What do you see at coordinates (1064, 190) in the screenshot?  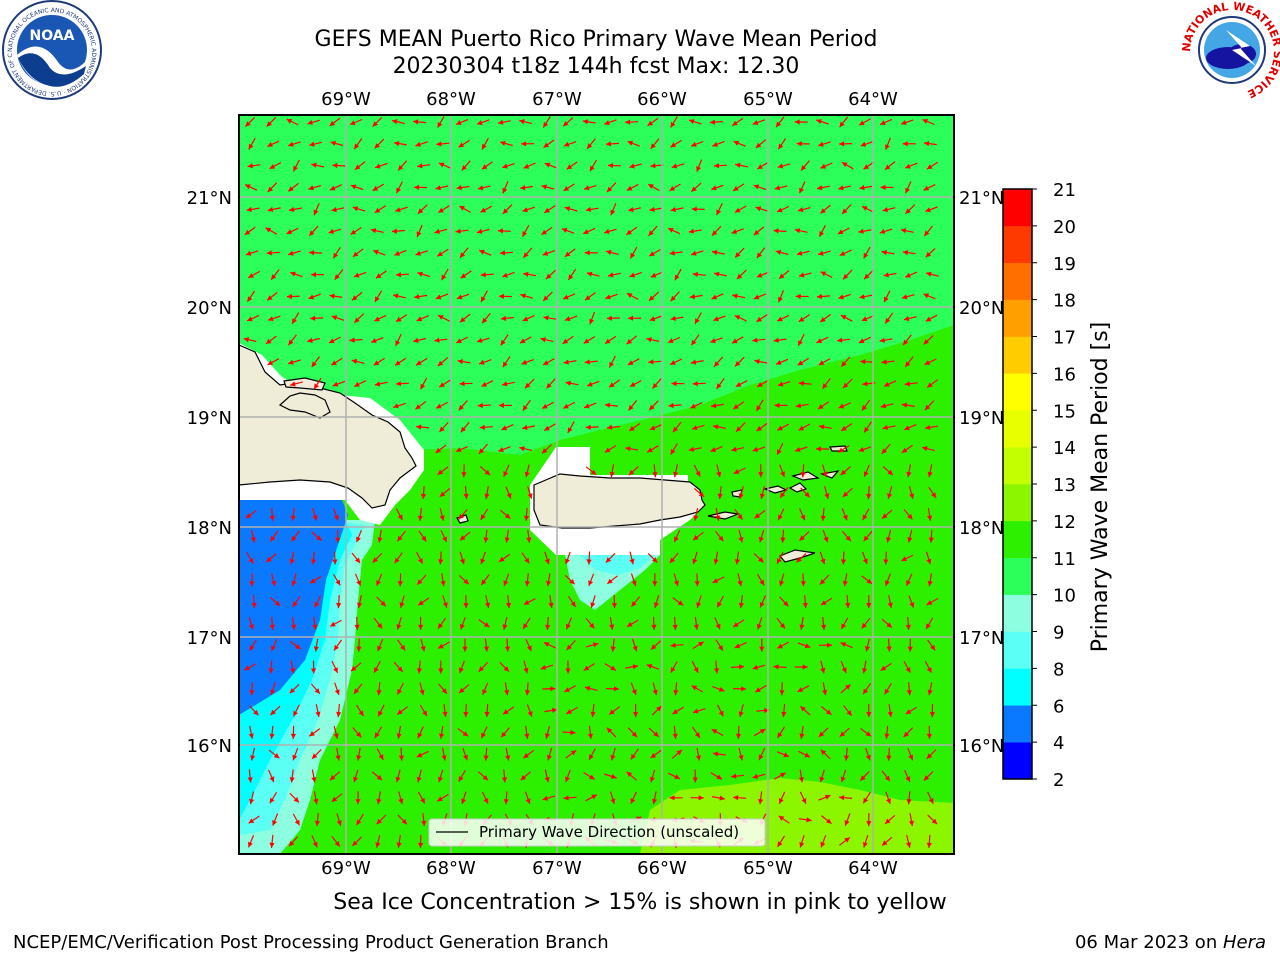 I see `colorbar-tick-label: 21` at bounding box center [1064, 190].